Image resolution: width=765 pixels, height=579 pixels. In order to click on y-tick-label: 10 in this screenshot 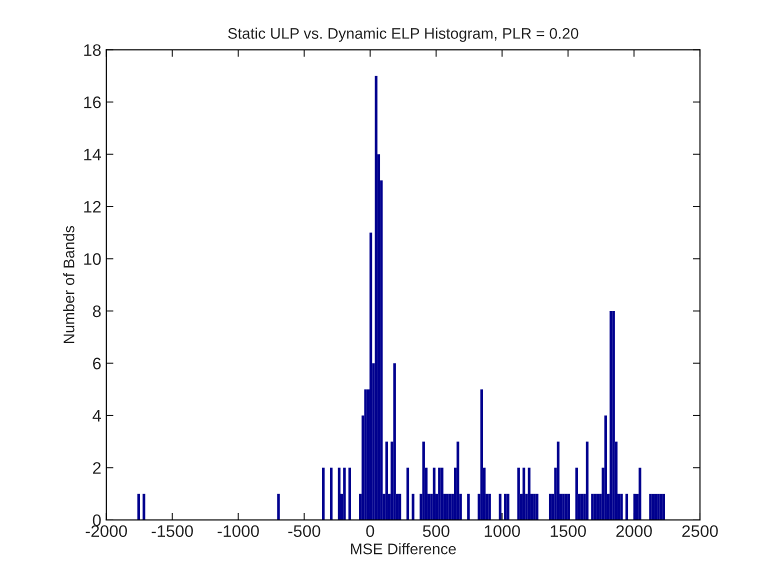, I will do `click(92, 259)`.